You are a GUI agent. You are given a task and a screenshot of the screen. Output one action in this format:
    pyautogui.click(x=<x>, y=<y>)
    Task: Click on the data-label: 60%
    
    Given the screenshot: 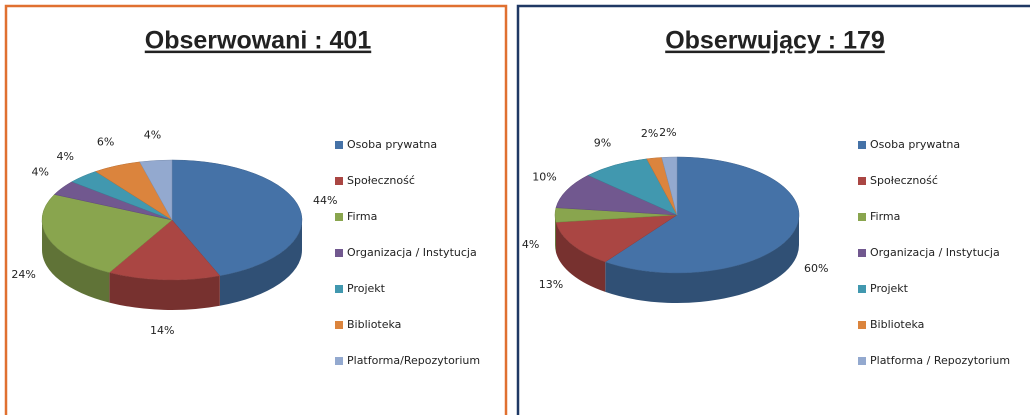 What is the action you would take?
    pyautogui.click(x=816, y=268)
    